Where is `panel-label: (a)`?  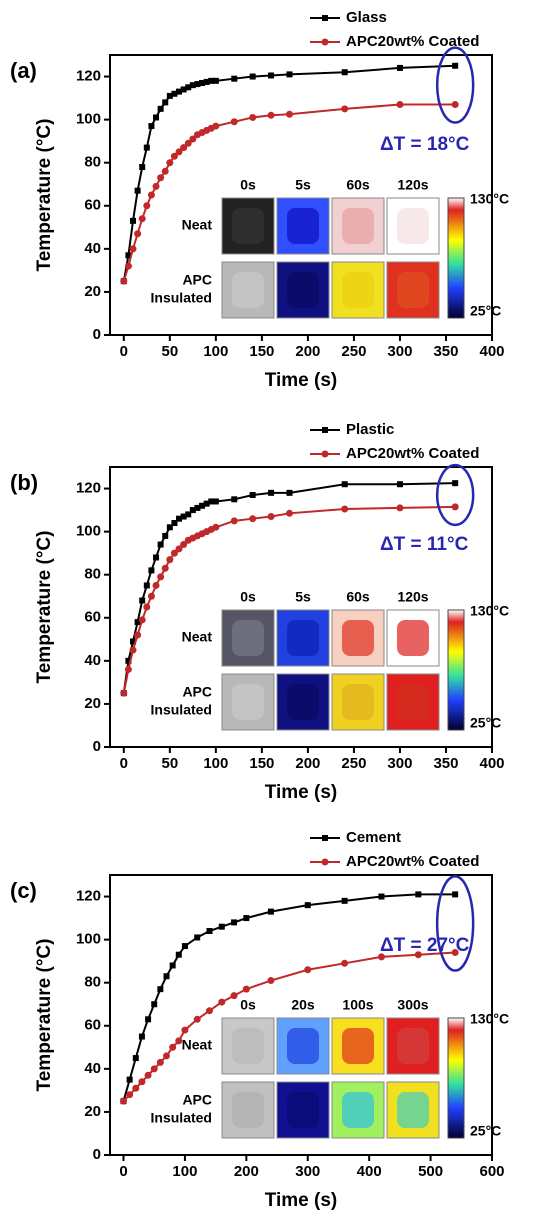
panel-label: (a) is located at coordinates (23, 70).